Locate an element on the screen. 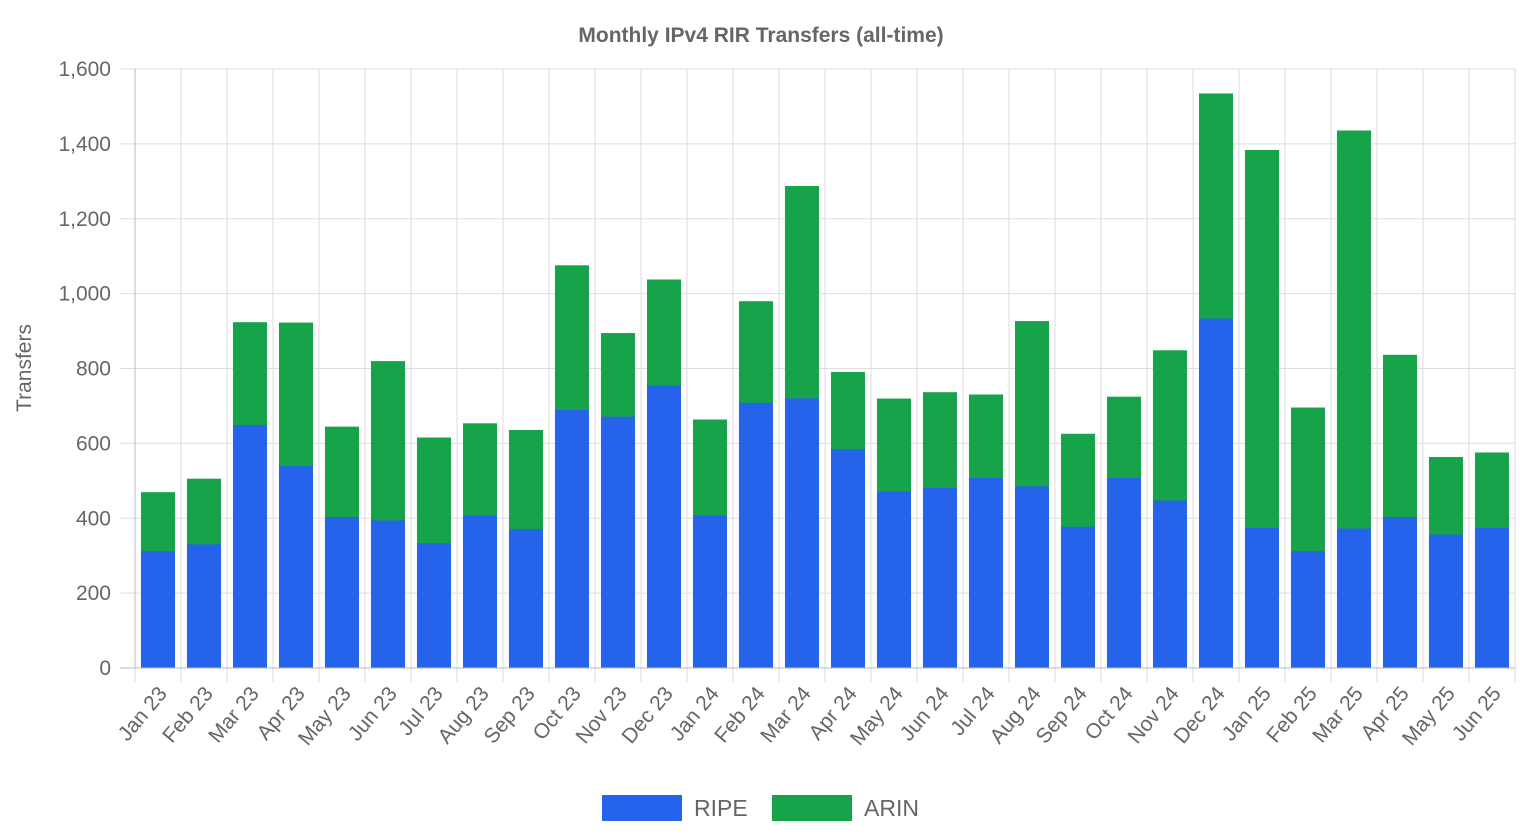 Image resolution: width=1520 pixels, height=840 pixels. x-tick-label: Jun 25 is located at coordinates (1477, 713).